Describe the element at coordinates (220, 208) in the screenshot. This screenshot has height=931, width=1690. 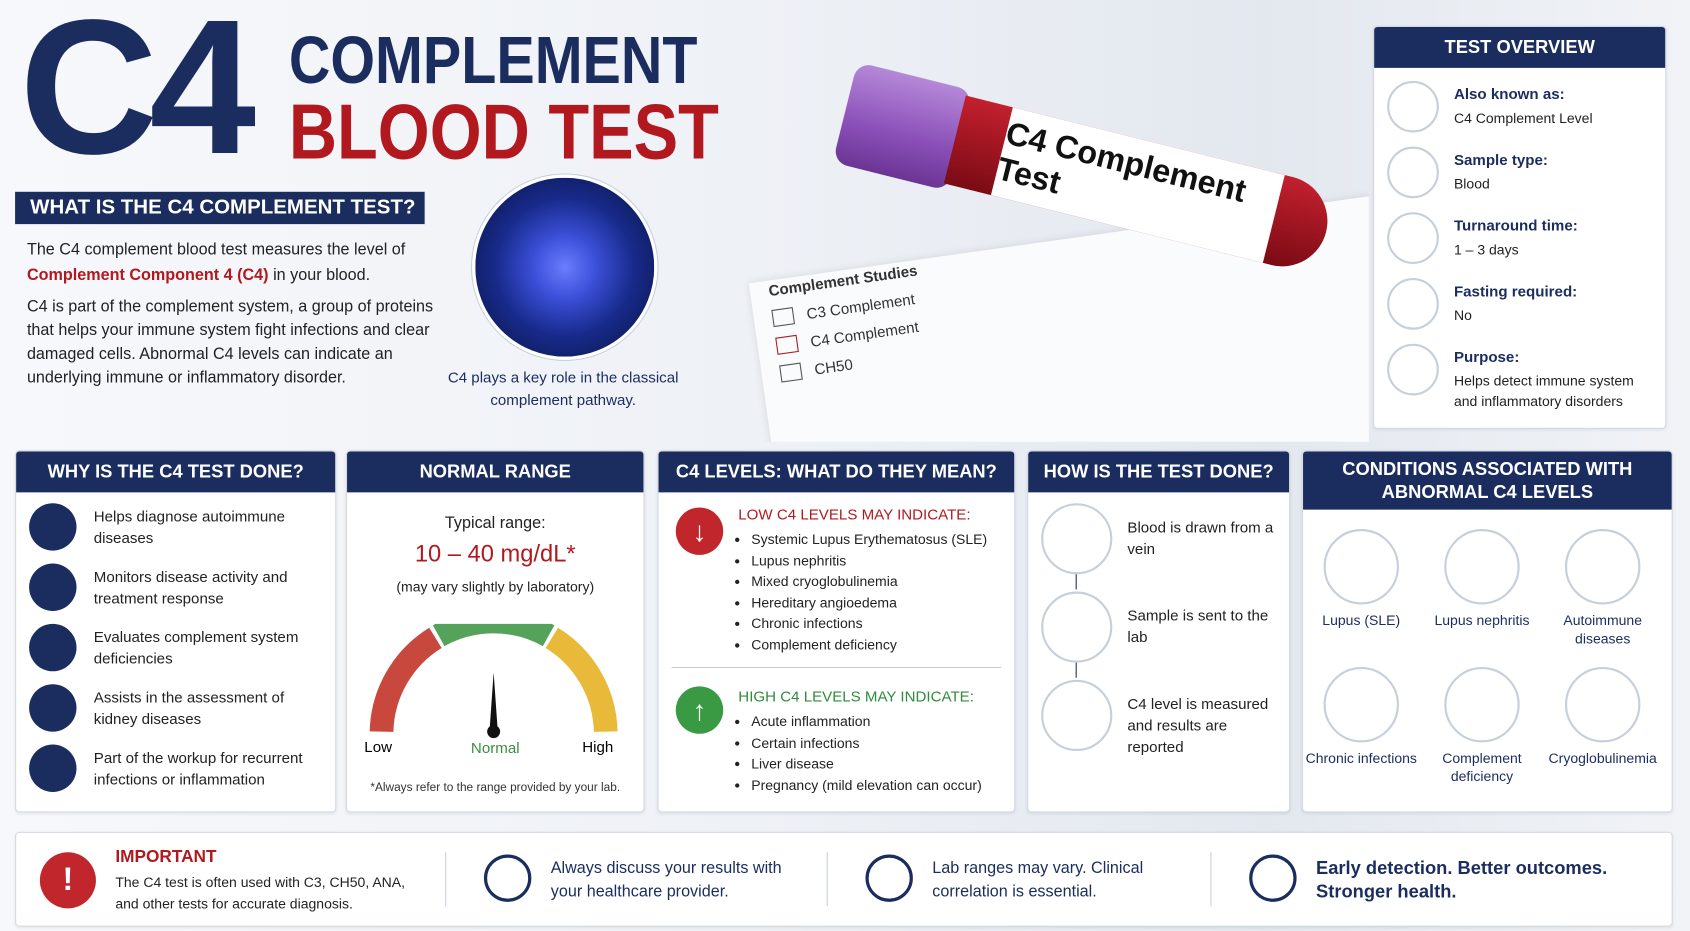
I see `what-heading: WHAT IS THE C4 COMPLEMENT TEST?` at that location.